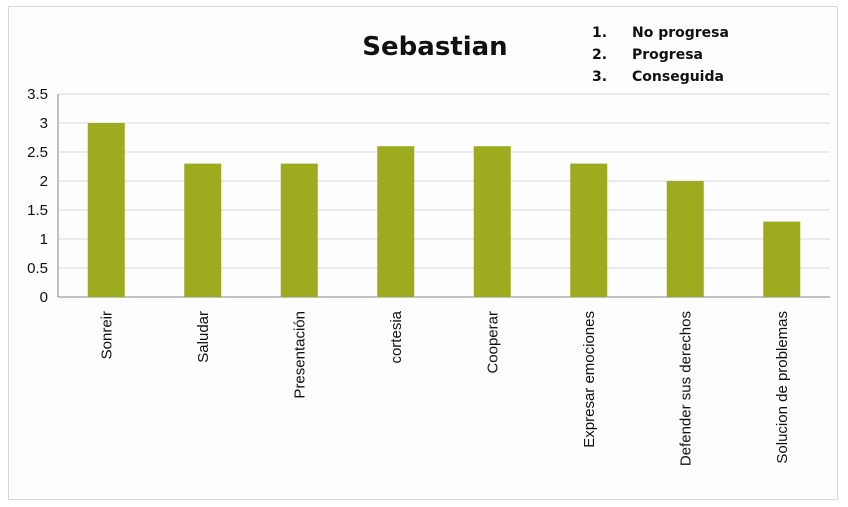 The height and width of the screenshot is (507, 848). I want to click on y-tick-label: 2, so click(44, 181).